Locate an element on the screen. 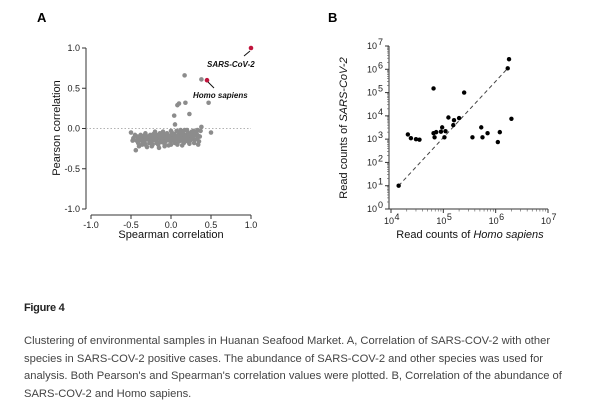  panel-b-ylabel-species: SARS-CoV-2 is located at coordinates (344, 89).